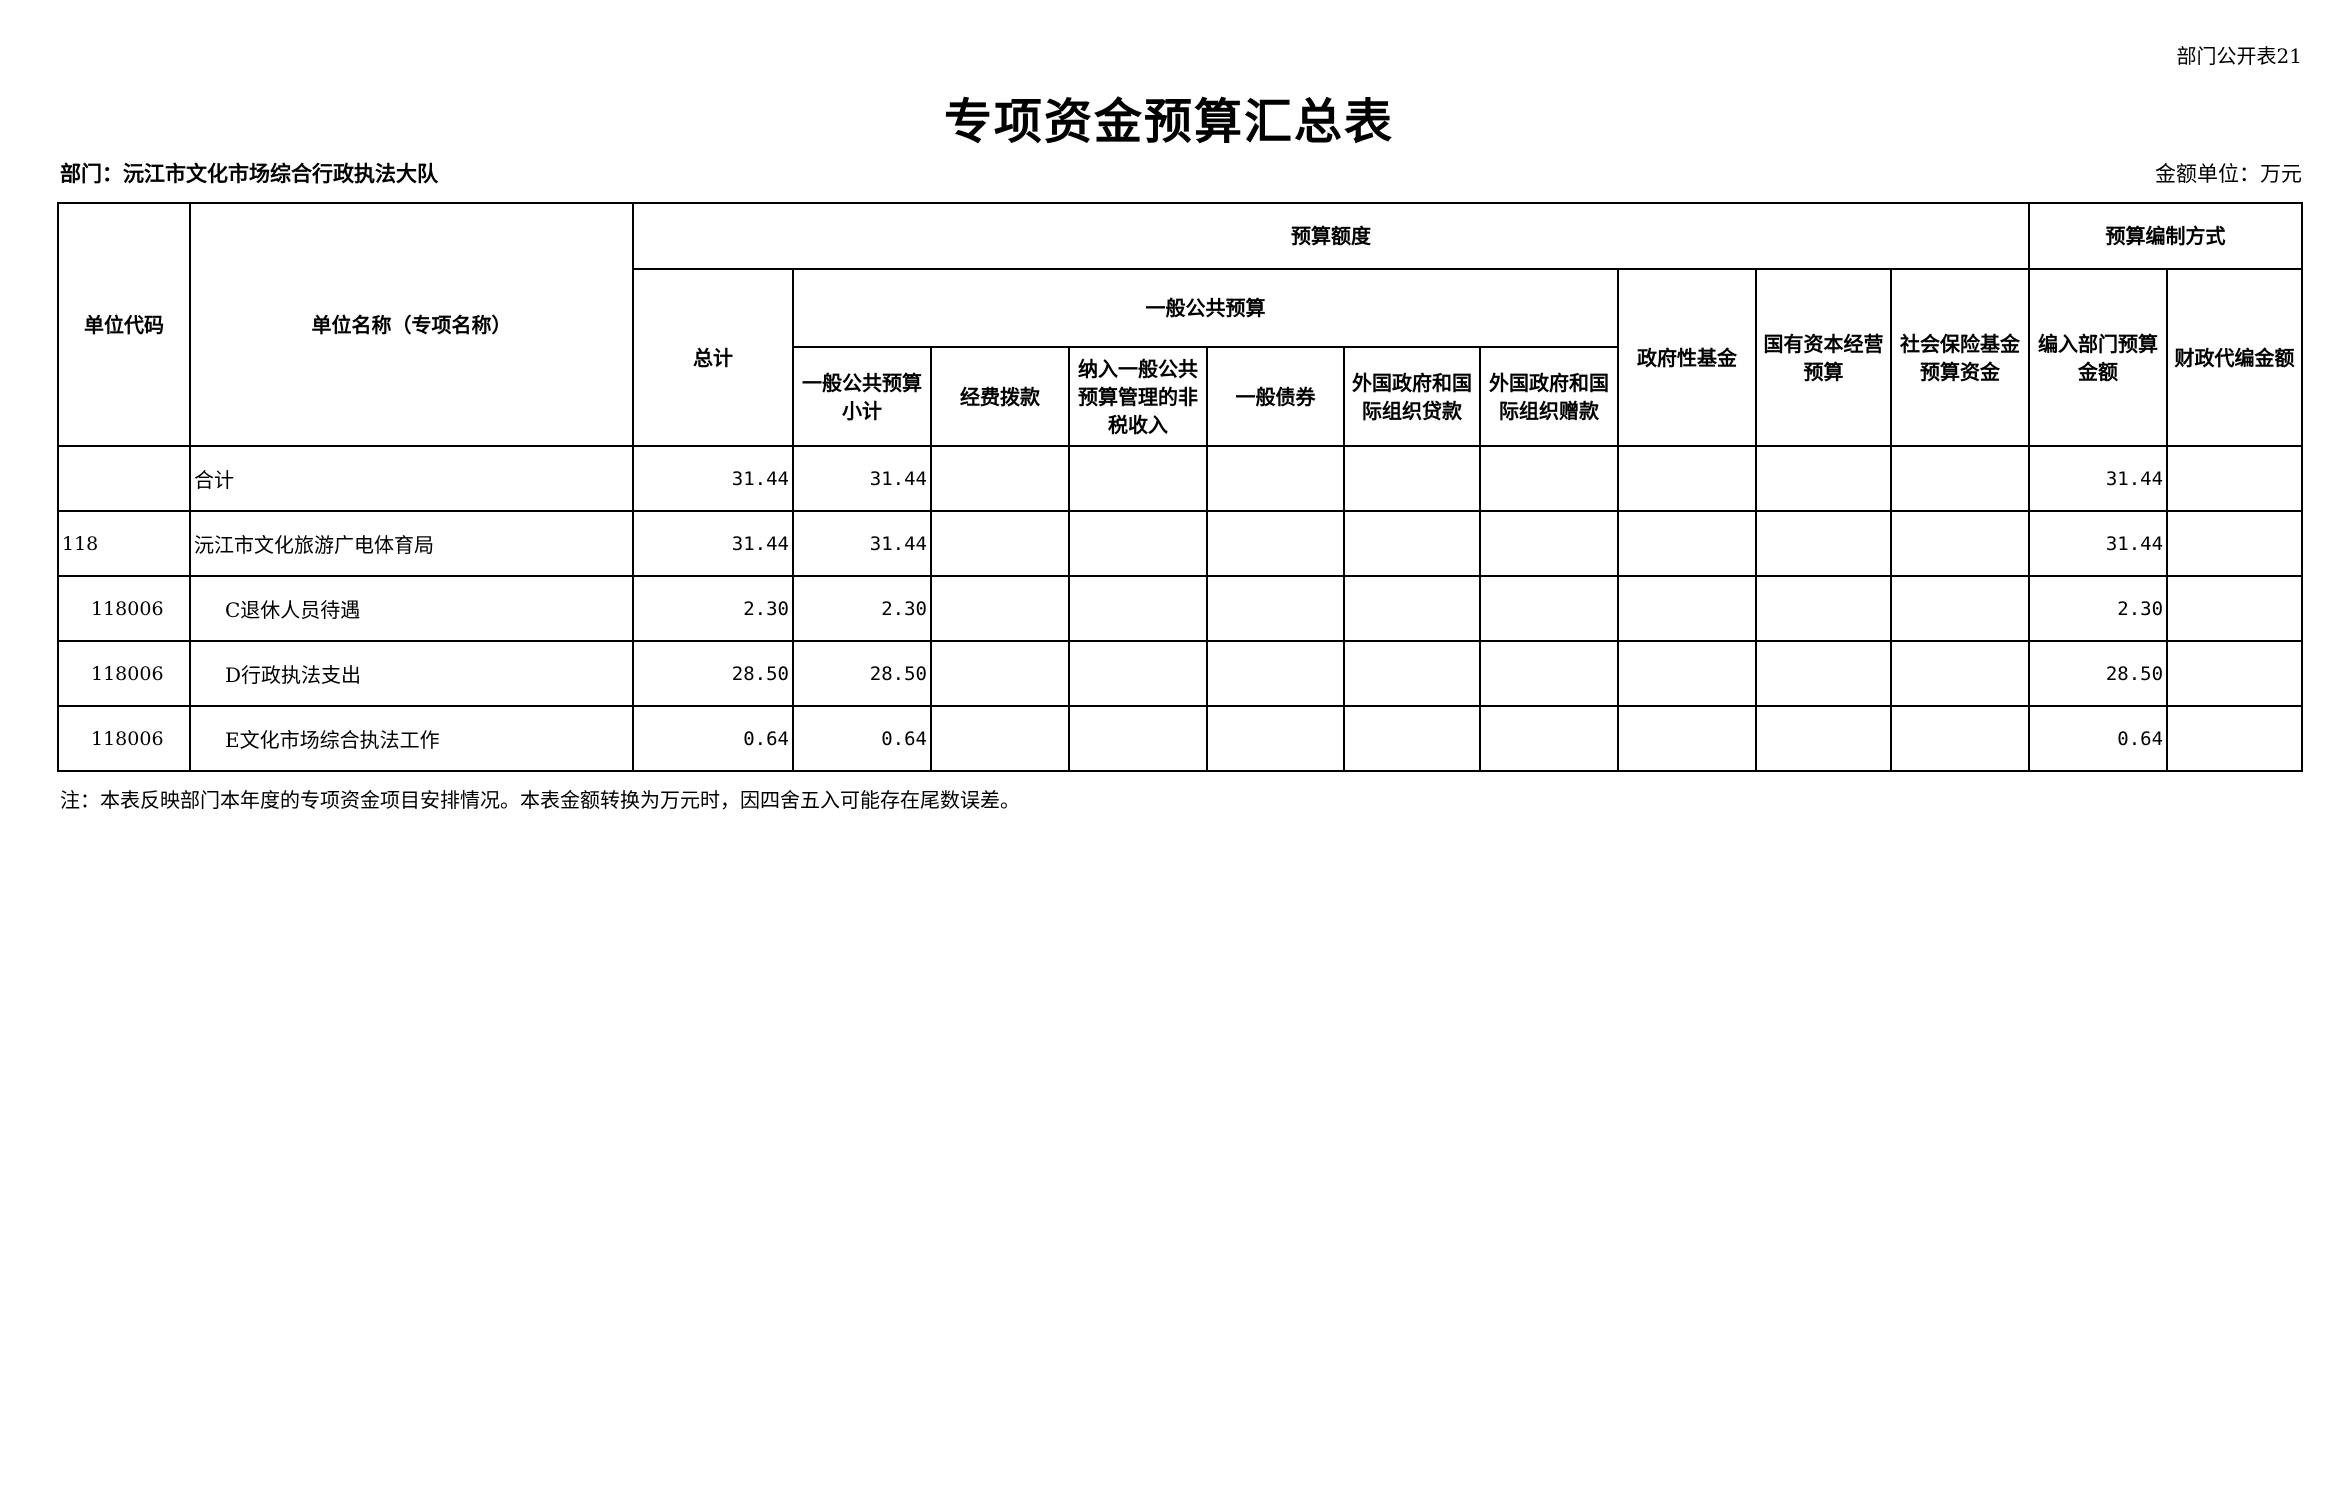  Describe the element at coordinates (1687, 357) in the screenshot. I see `header-gov-fund: 政府性基金` at that location.